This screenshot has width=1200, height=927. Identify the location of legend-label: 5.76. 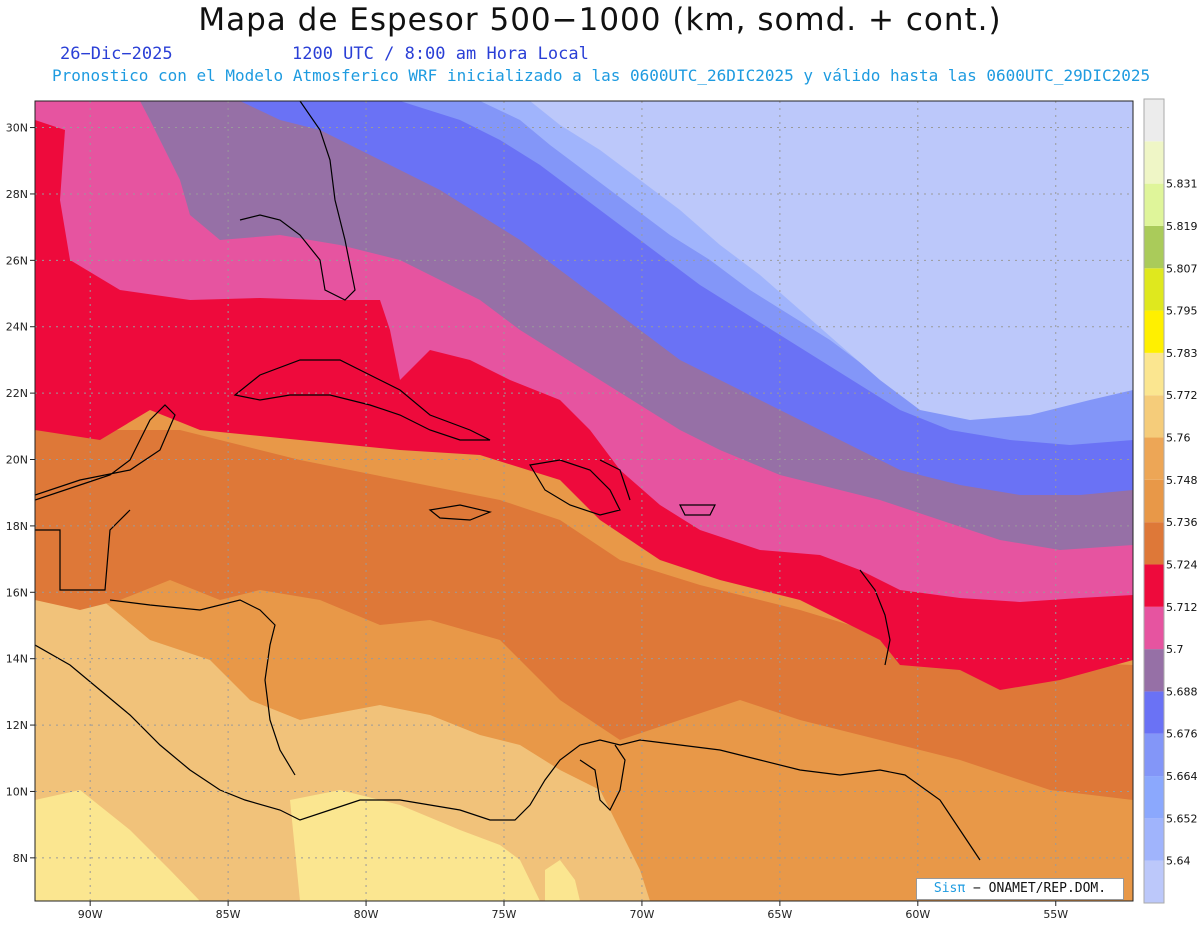
(1178, 438).